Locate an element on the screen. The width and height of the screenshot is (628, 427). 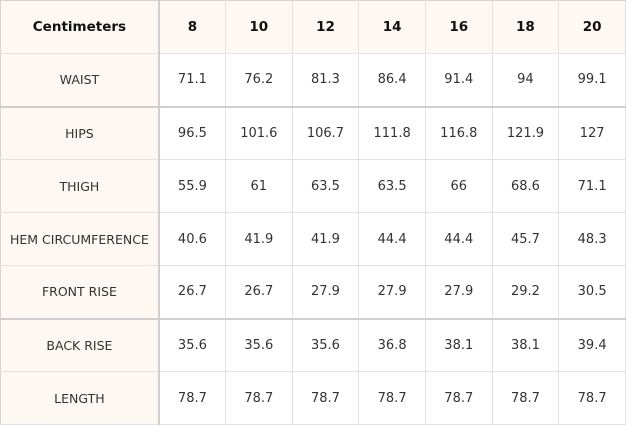
size-header-14: 14 is located at coordinates (392, 27).